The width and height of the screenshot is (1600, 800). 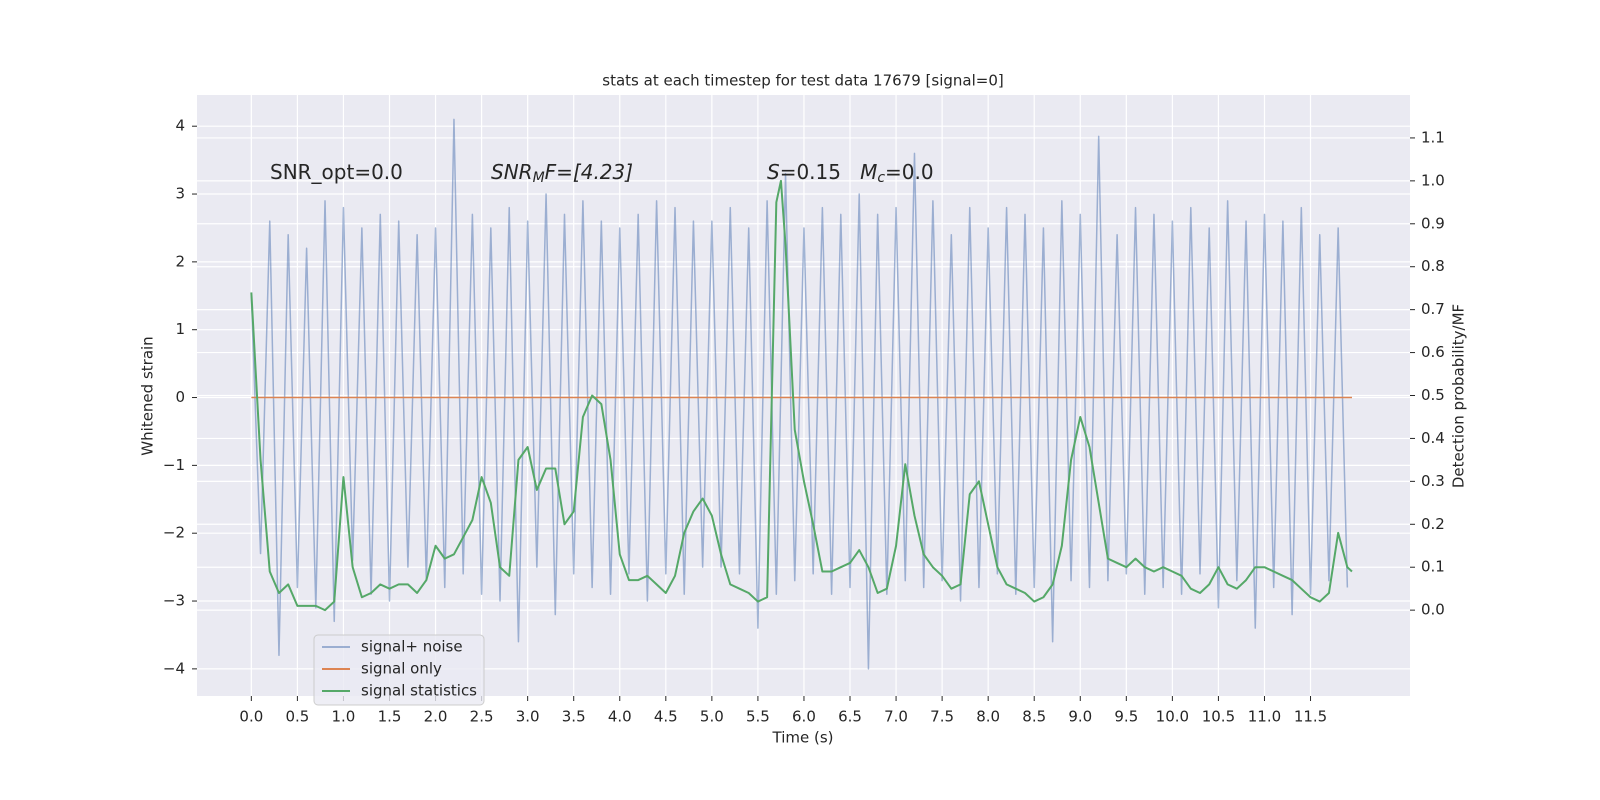 I want to click on annotation-part: F=[4.23], so click(x=589, y=172).